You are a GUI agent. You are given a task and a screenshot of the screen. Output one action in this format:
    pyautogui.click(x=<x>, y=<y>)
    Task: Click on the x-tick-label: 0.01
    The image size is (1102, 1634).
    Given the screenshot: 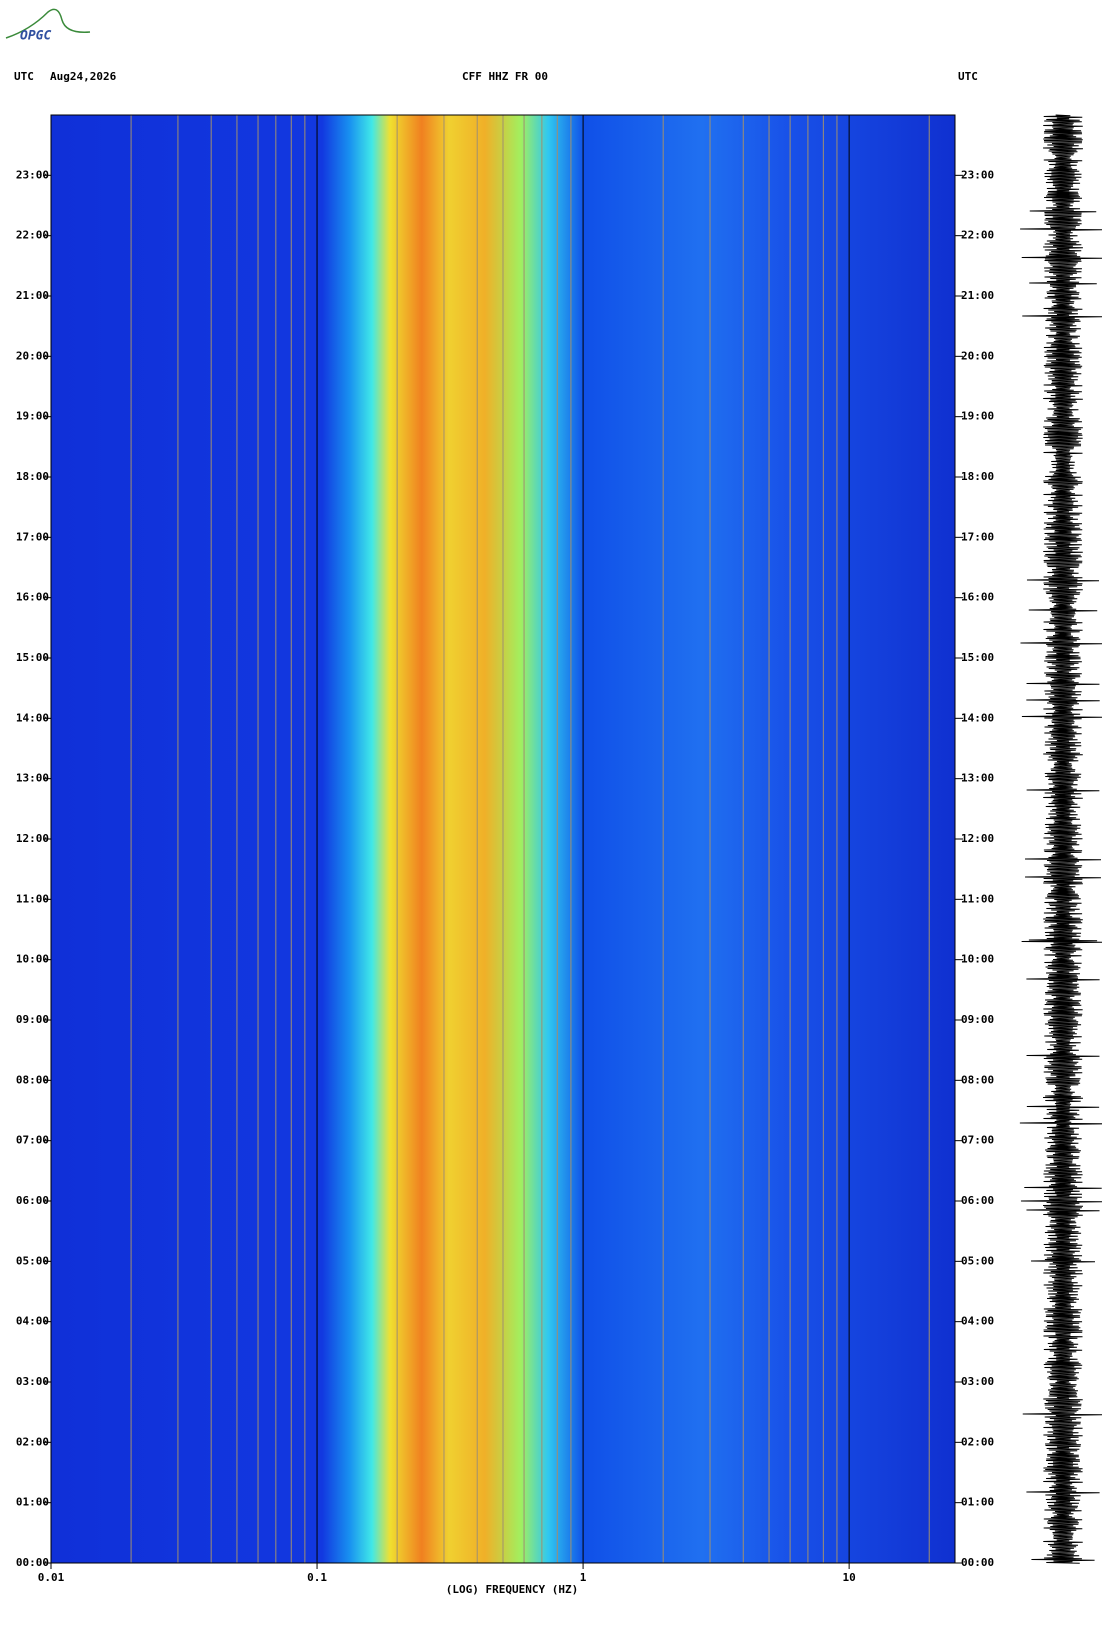 What is the action you would take?
    pyautogui.click(x=51, y=1577)
    